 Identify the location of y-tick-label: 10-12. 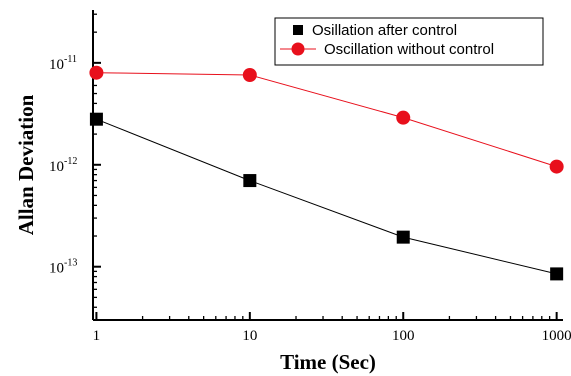
(63, 165).